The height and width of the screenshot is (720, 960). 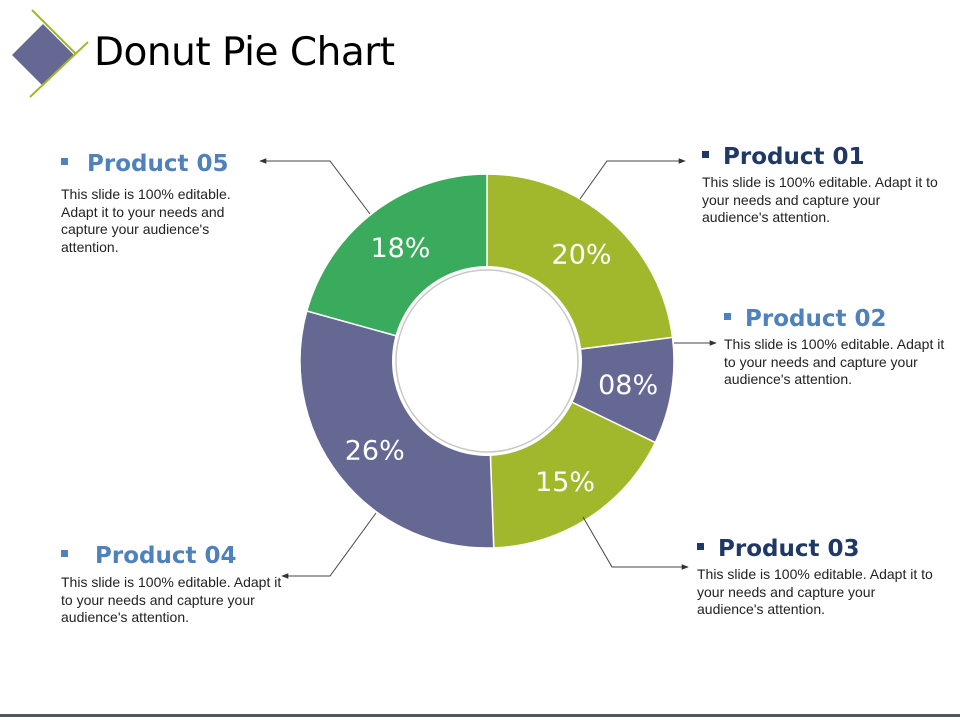 What do you see at coordinates (794, 157) in the screenshot?
I see `product-01-title: Product 01` at bounding box center [794, 157].